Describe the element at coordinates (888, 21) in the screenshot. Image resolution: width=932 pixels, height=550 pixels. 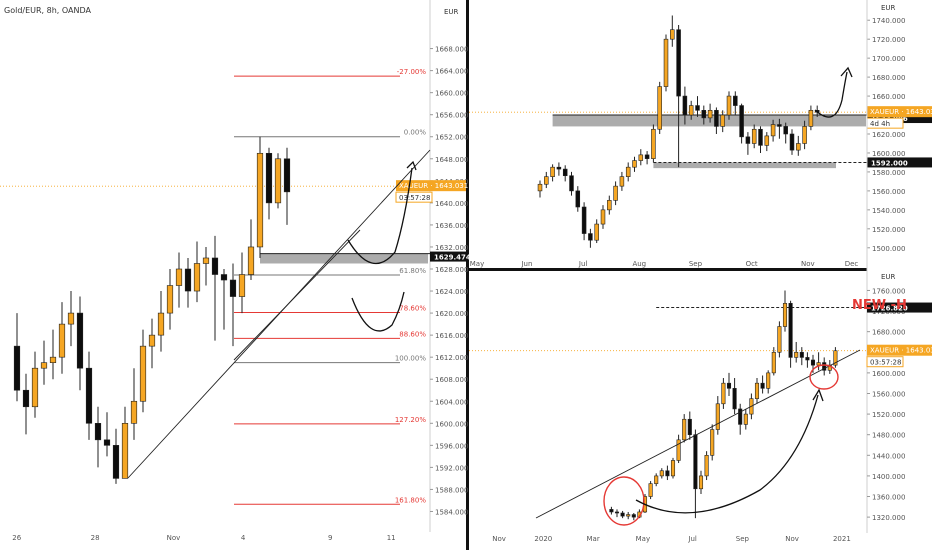
I see `y-tick-label: 1740.000` at that location.